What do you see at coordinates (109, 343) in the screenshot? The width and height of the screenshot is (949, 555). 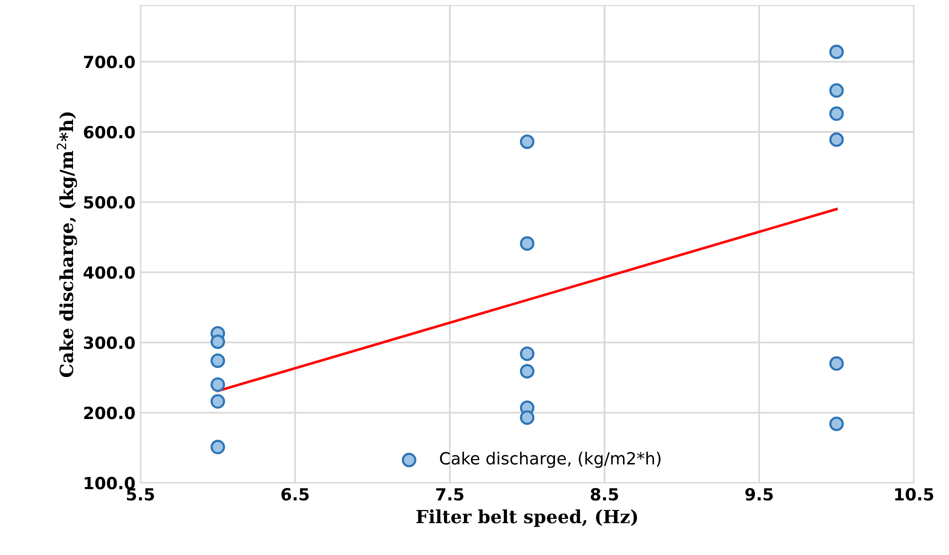 I see `y-tick-label: 300.0` at bounding box center [109, 343].